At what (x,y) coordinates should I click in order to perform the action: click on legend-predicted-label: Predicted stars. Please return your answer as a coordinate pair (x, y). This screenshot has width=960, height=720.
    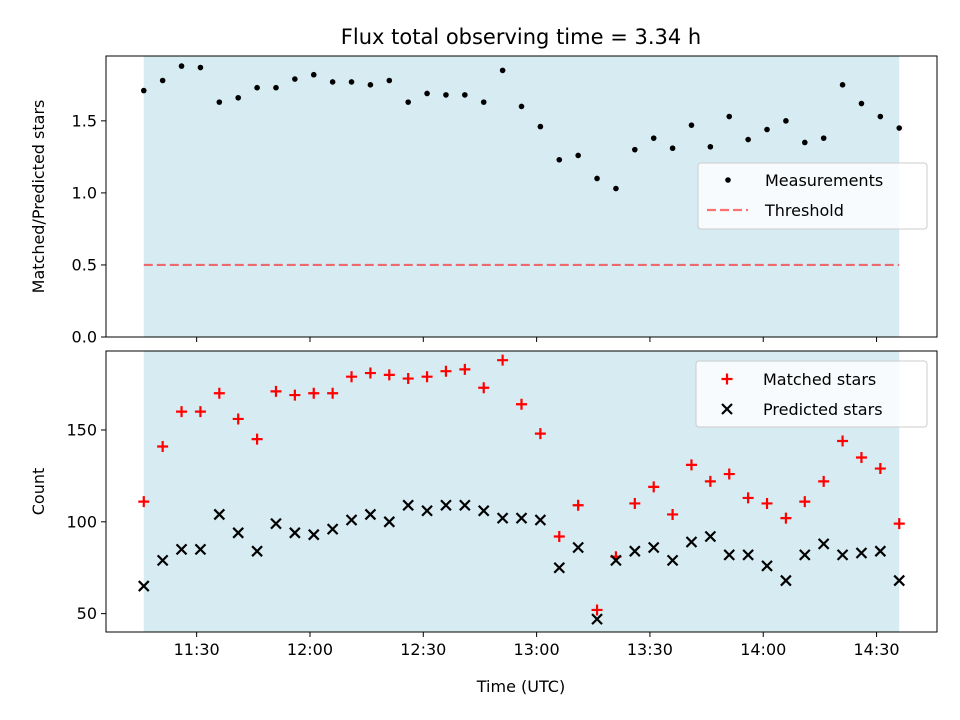
    Looking at the image, I should click on (823, 409).